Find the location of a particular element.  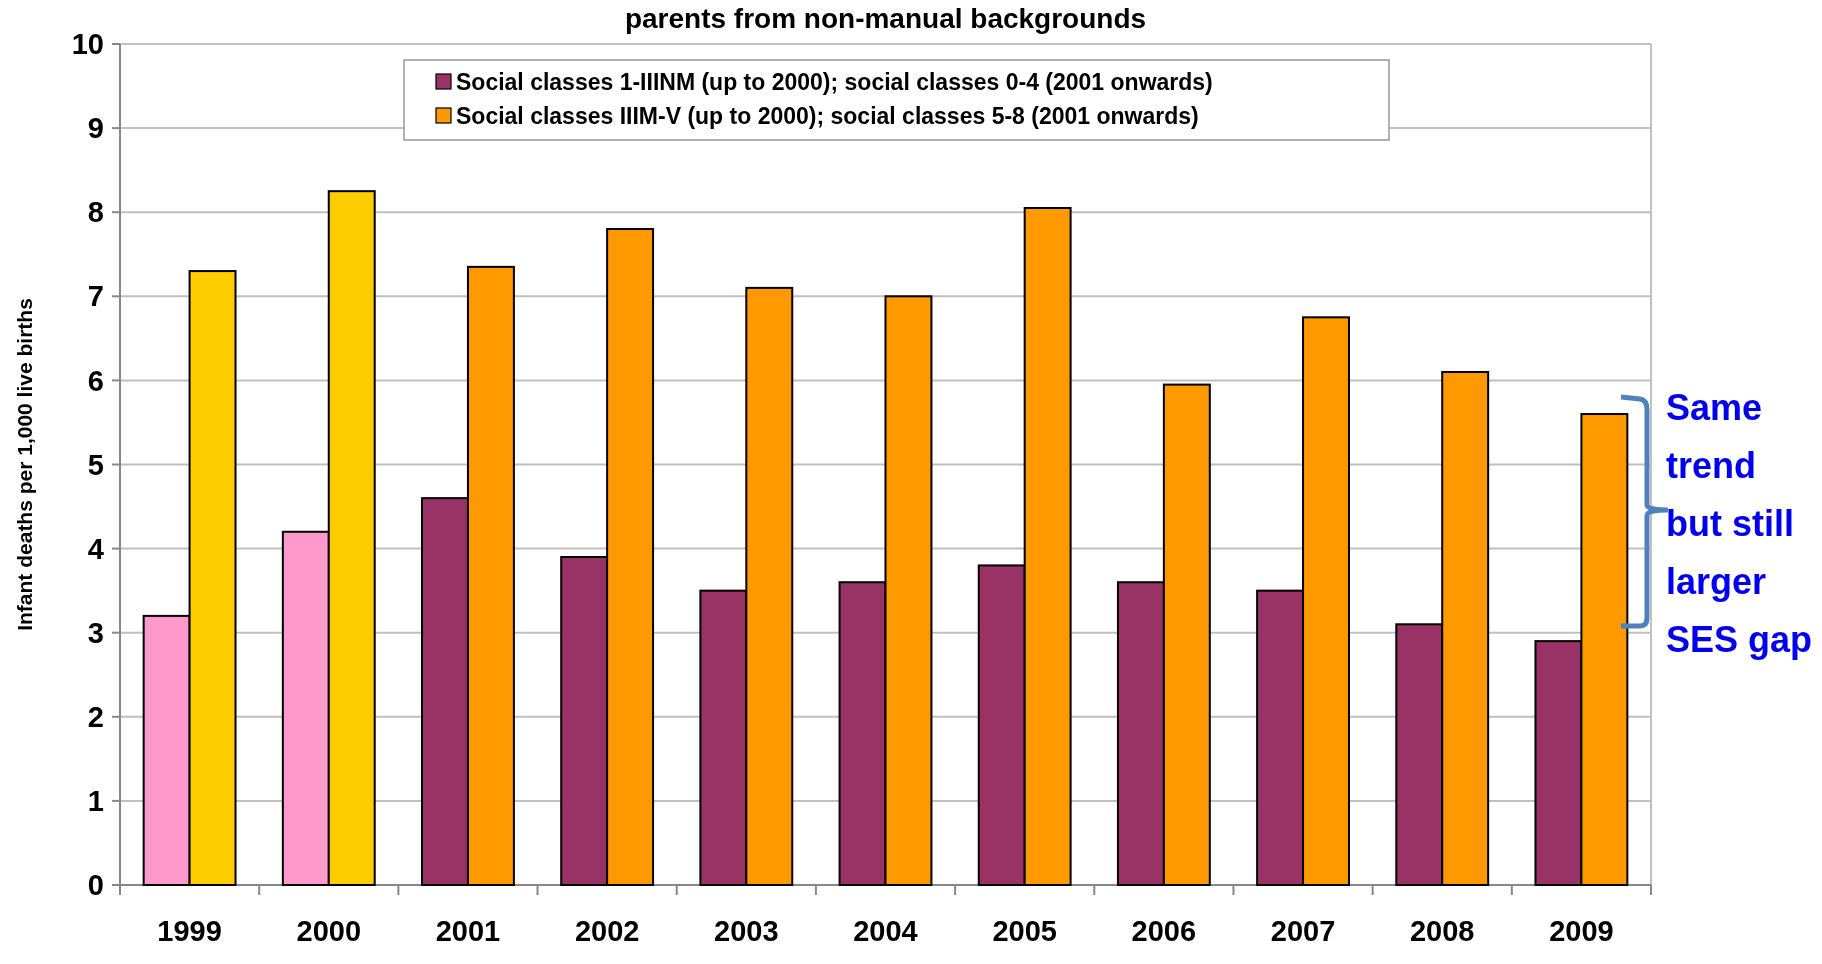

x-tick-label: 2004 is located at coordinates (885, 931).